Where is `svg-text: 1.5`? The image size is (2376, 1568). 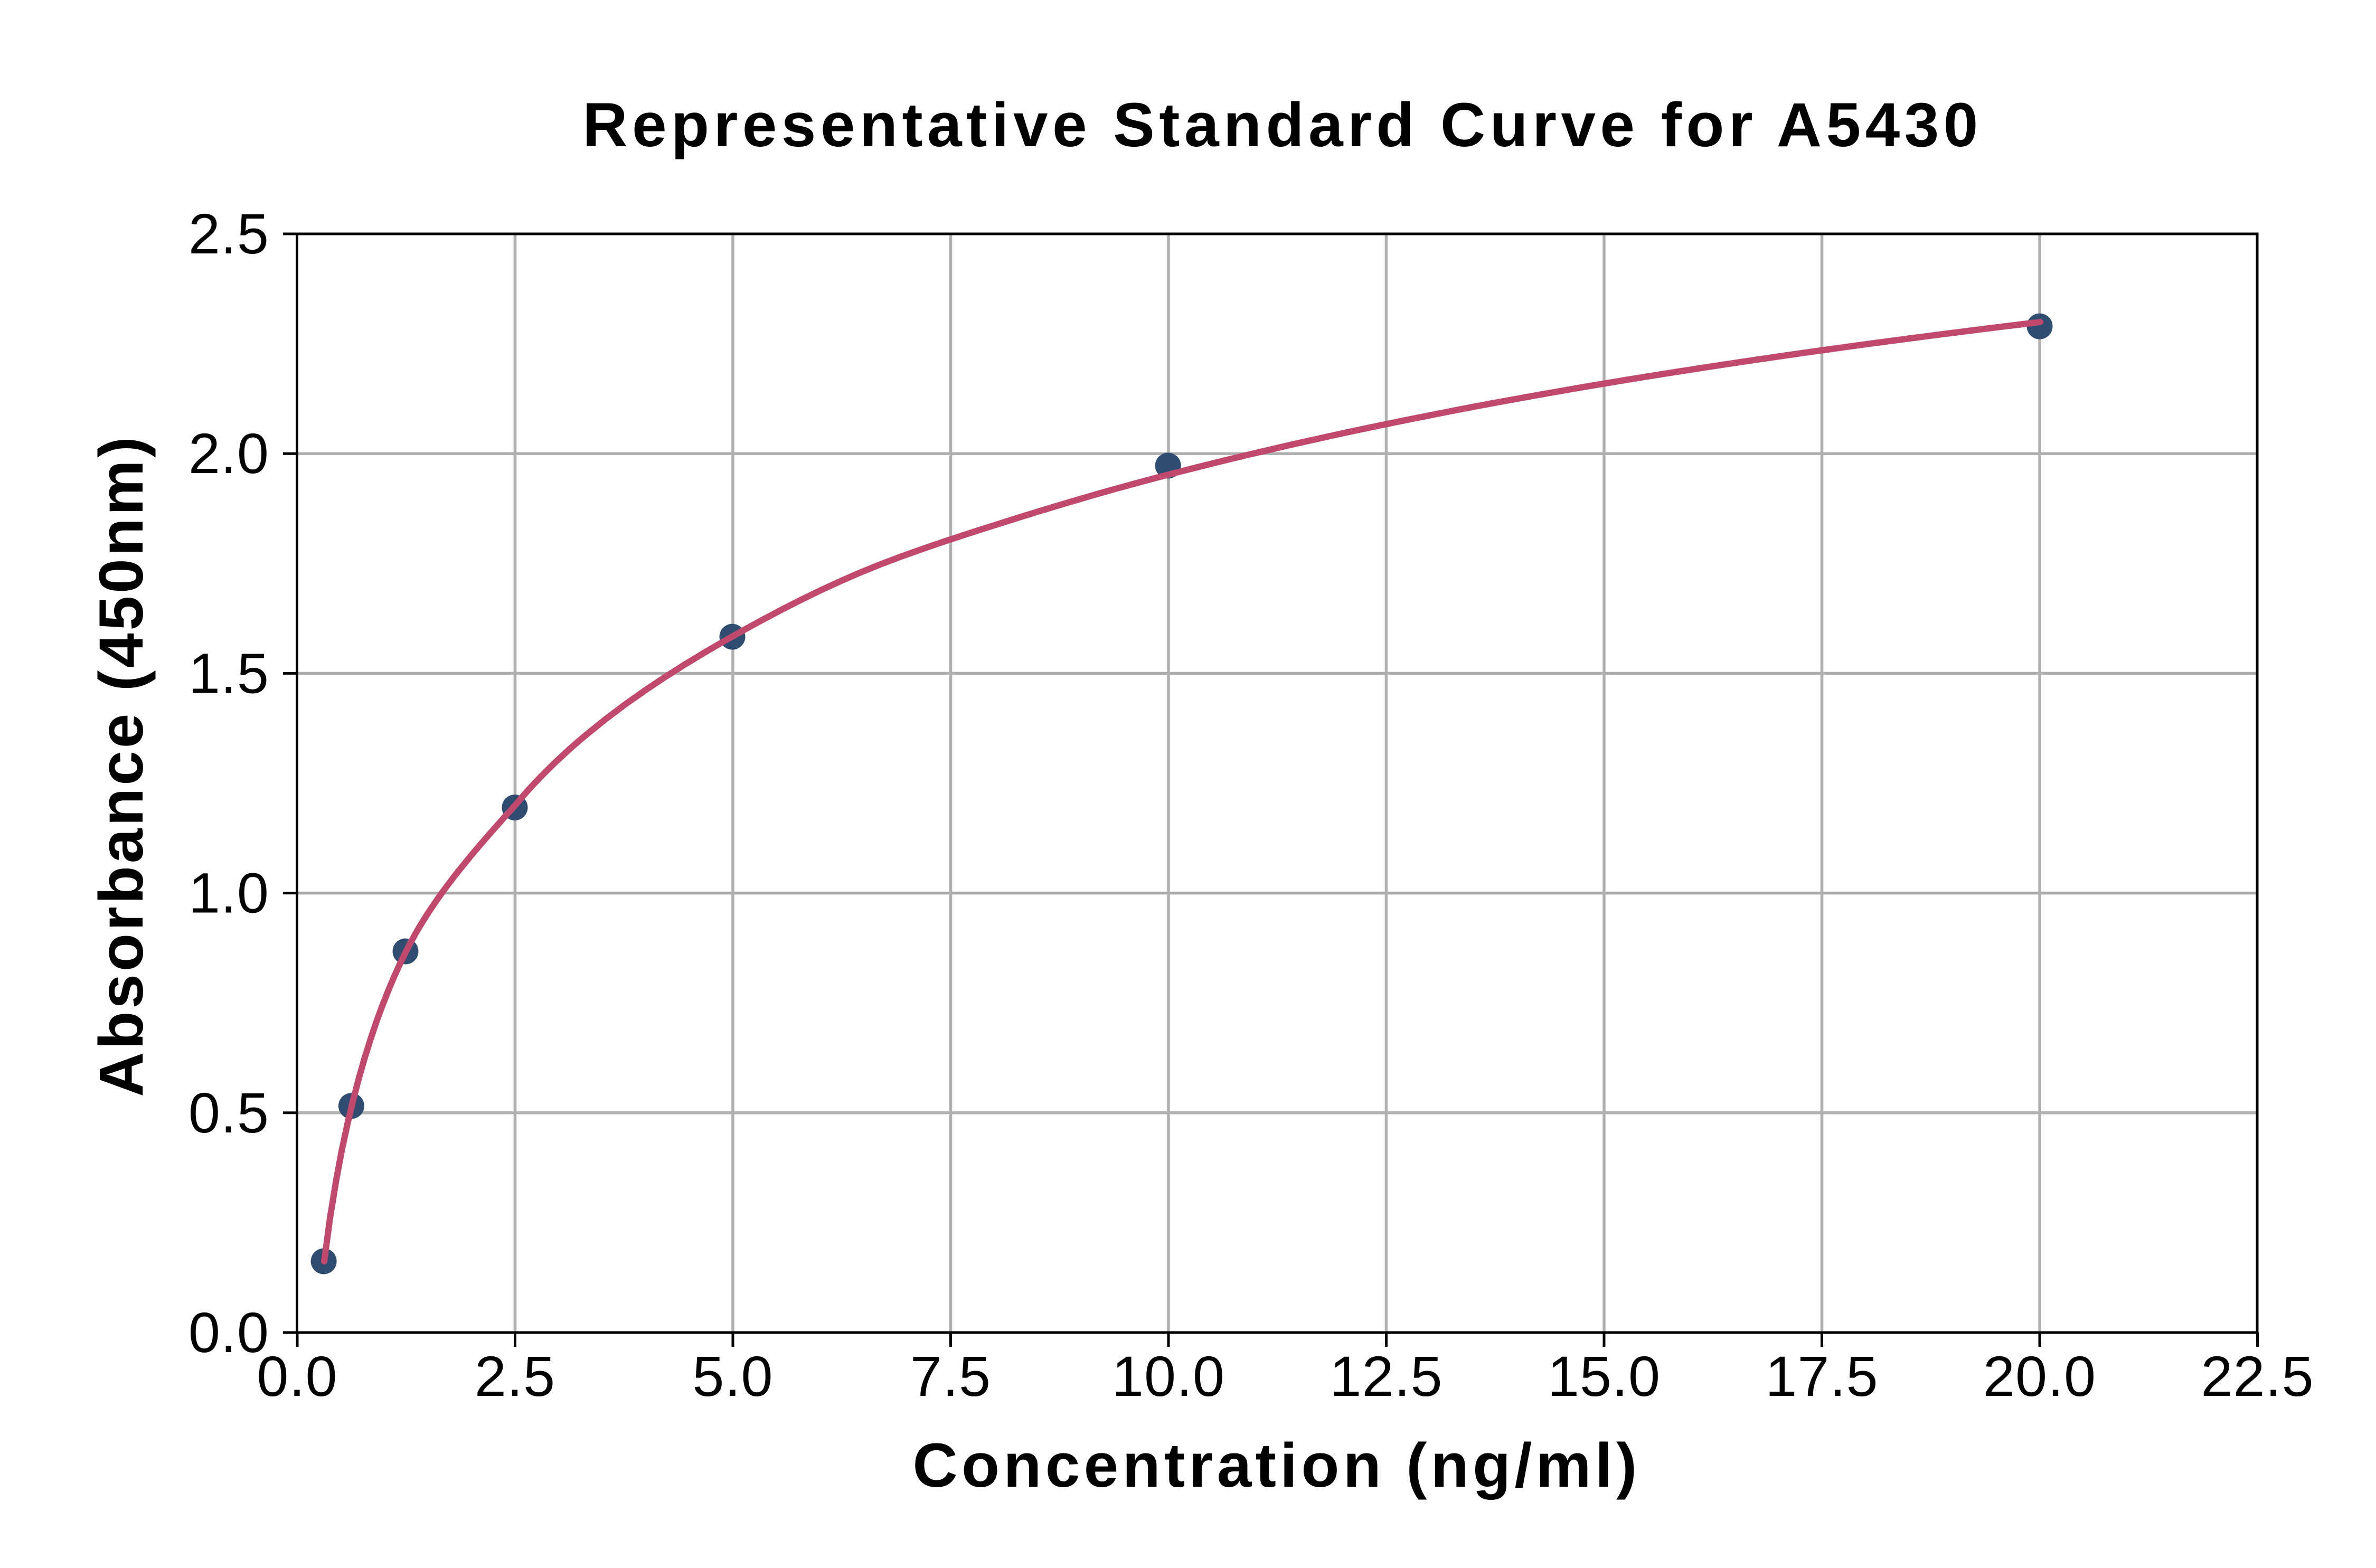
svg-text: 1.5 is located at coordinates (229, 673).